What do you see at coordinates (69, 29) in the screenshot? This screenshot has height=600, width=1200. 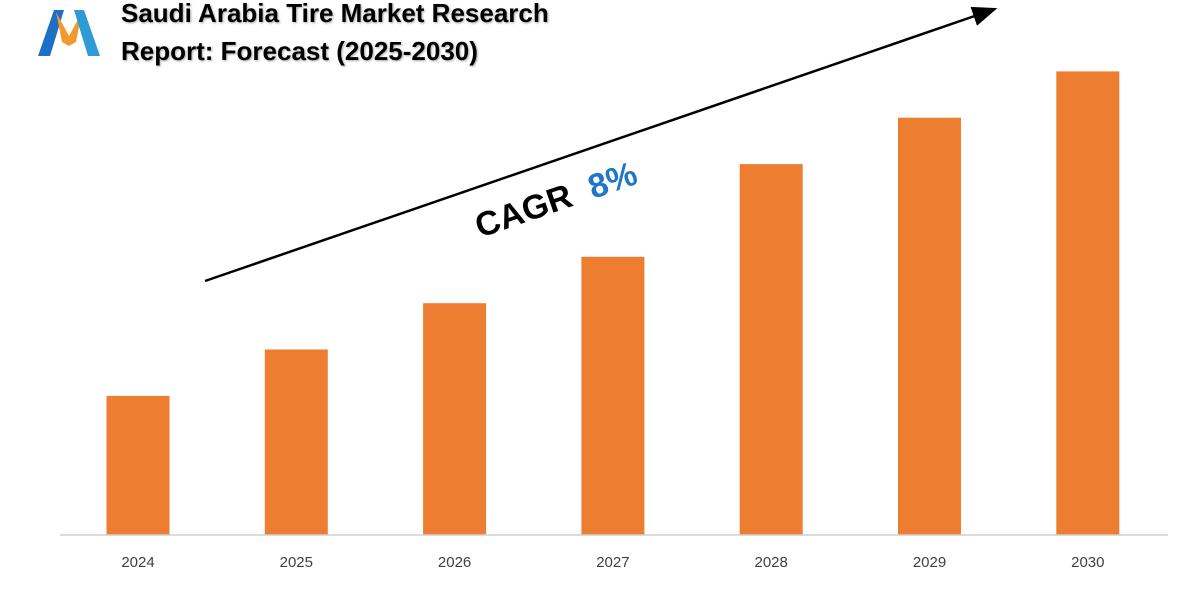 I see `logo-middle-stroke` at bounding box center [69, 29].